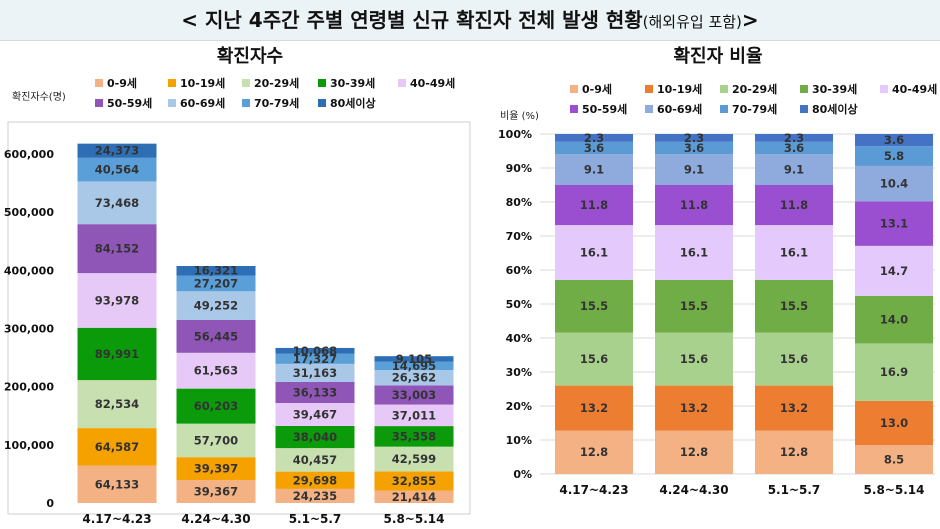  I want to click on count-data-label: 64,133, so click(117, 484).